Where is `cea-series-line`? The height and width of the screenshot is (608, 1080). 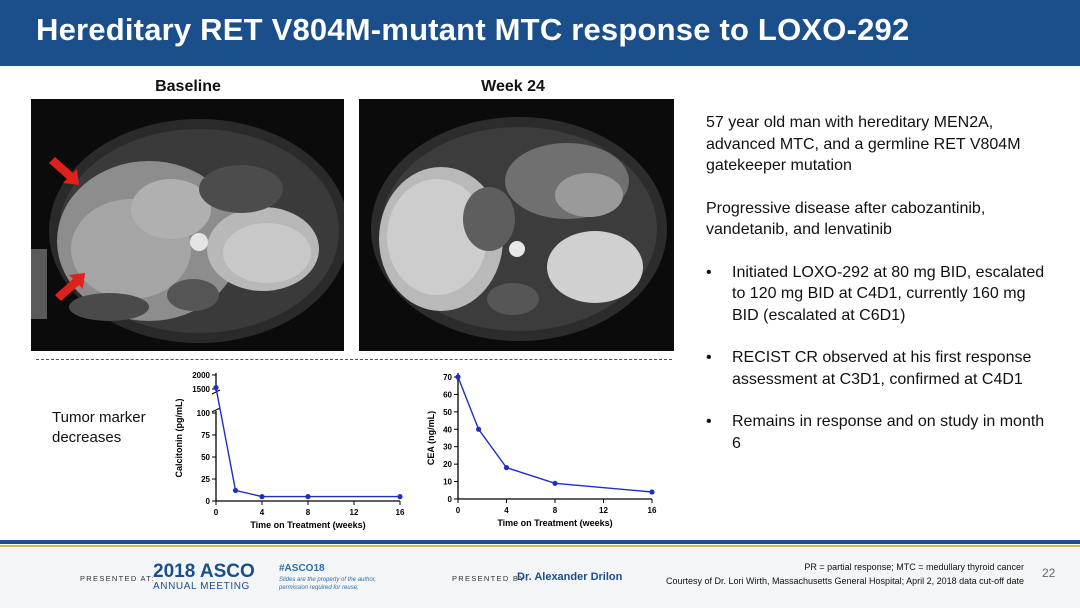
cea-series-line is located at coordinates (555, 434).